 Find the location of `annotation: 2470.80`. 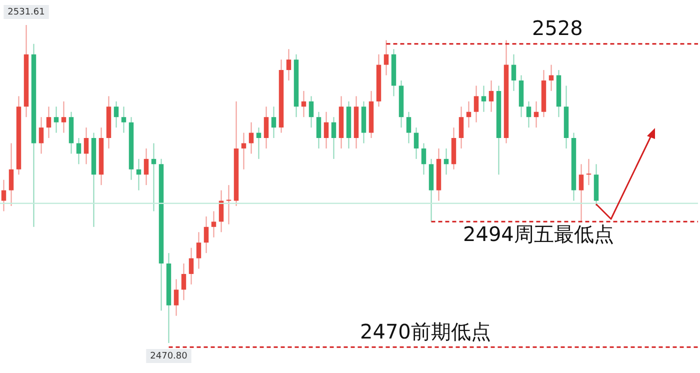

annotation: 2470.80 is located at coordinates (169, 356).